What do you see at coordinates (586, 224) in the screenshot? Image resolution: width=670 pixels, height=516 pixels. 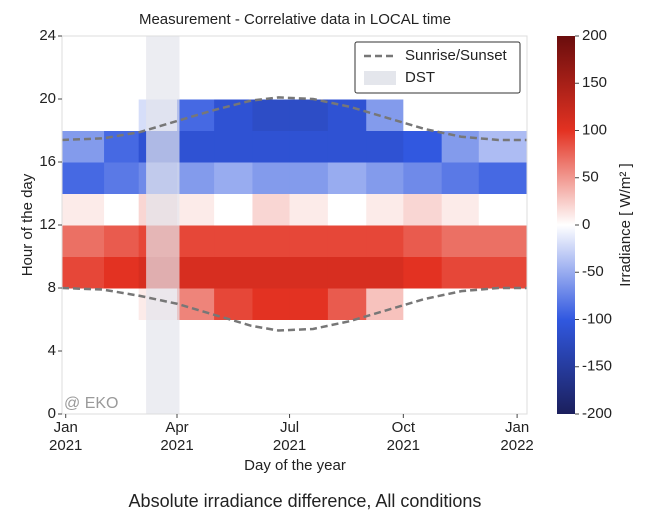 I see `colorbar-tick-label: 0` at bounding box center [586, 224].